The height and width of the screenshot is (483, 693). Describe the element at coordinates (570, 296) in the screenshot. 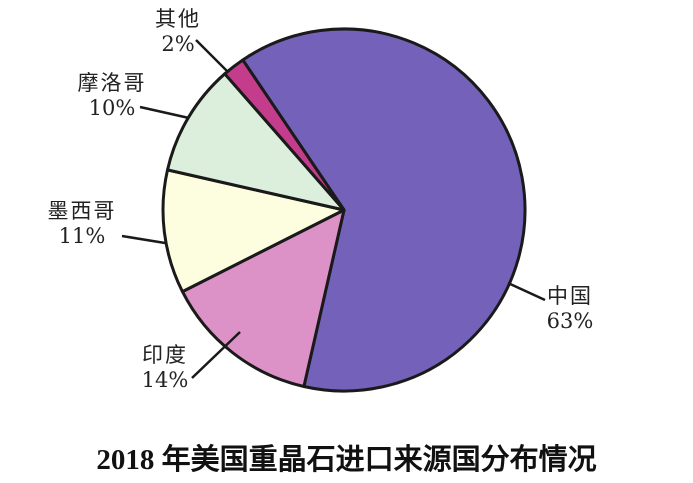

I see `slice-category-label: 中国` at that location.